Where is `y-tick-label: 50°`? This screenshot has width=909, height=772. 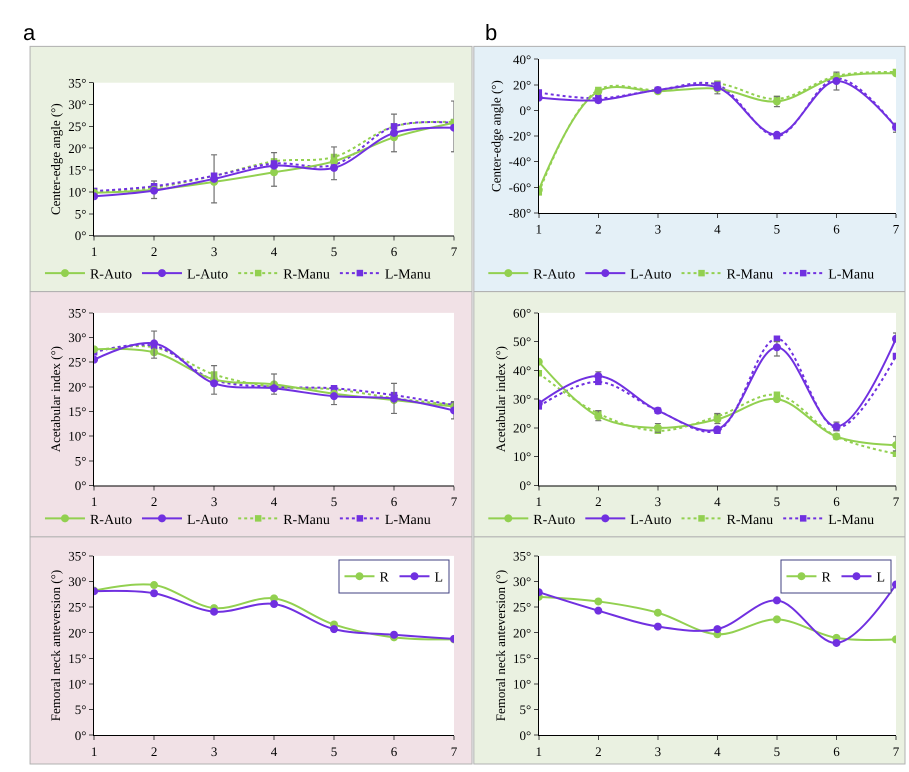 y-tick-label: 50° is located at coordinates (522, 342).